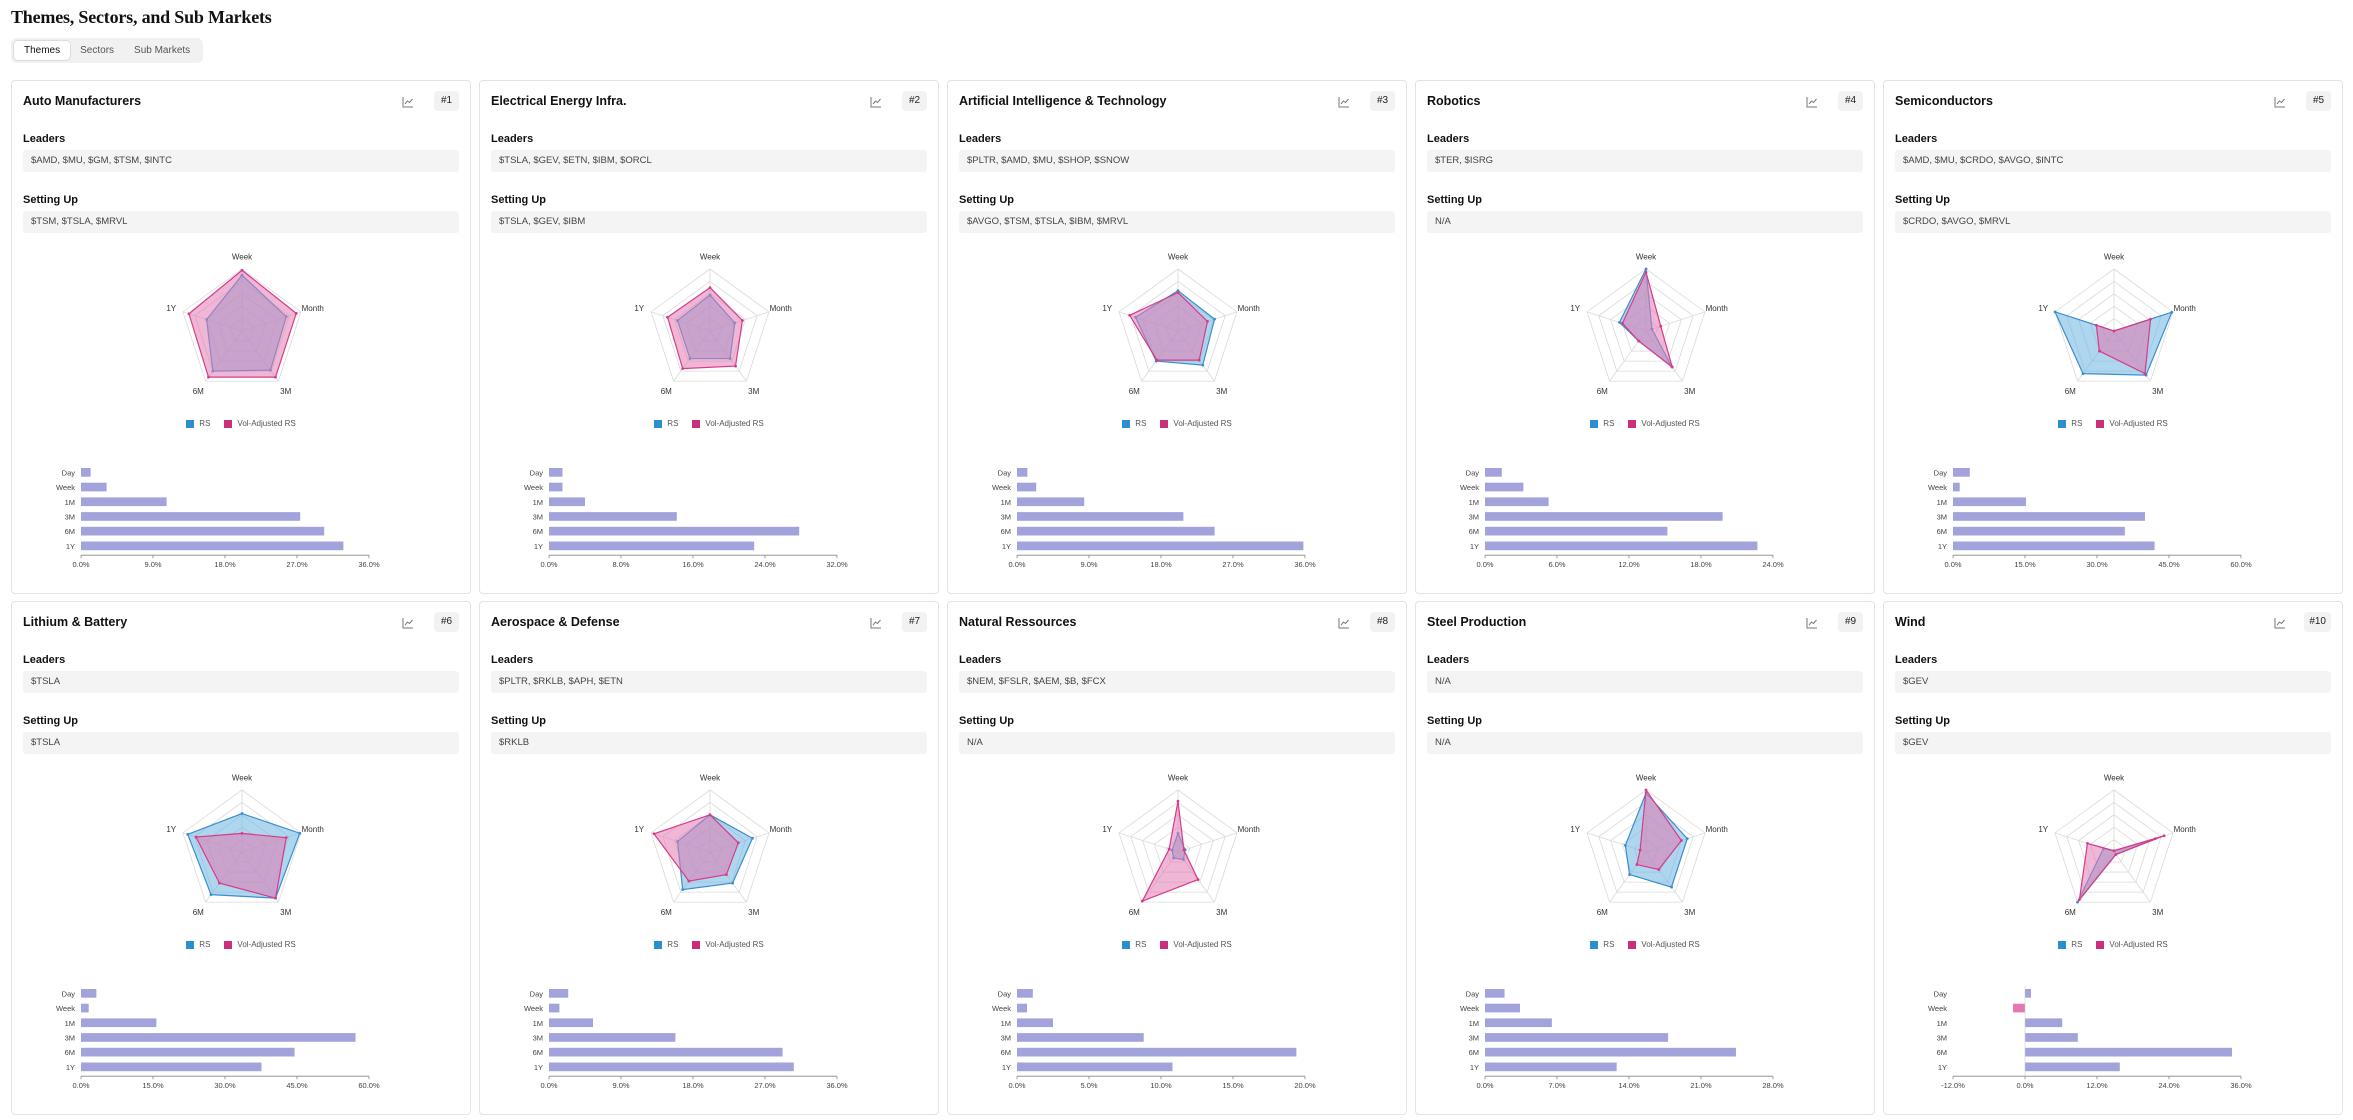 This screenshot has width=2353, height=1120. Describe the element at coordinates (241, 161) in the screenshot. I see `leaders-value: $AMD, $MU, $GM, $TSM, $INTC` at that location.